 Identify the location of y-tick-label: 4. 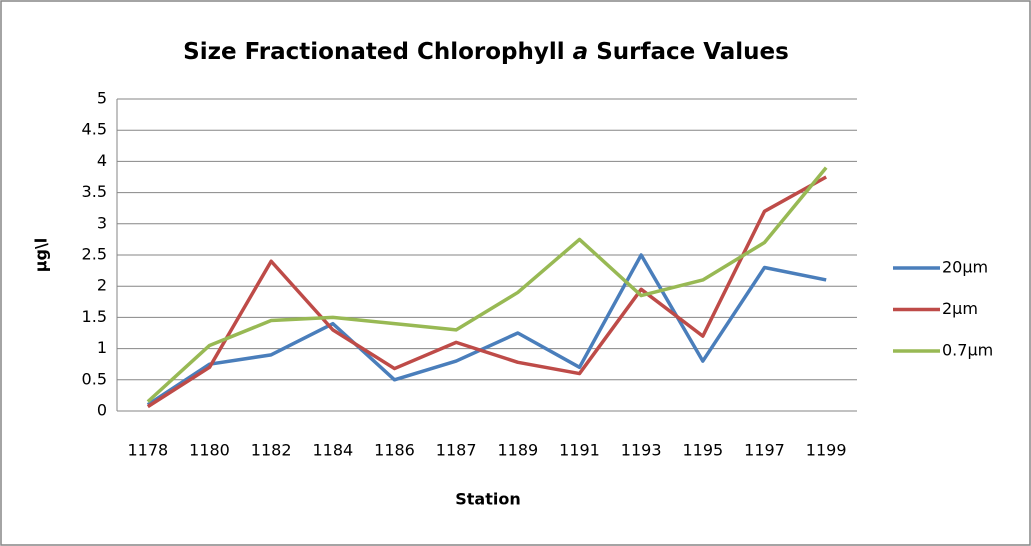
(102, 160).